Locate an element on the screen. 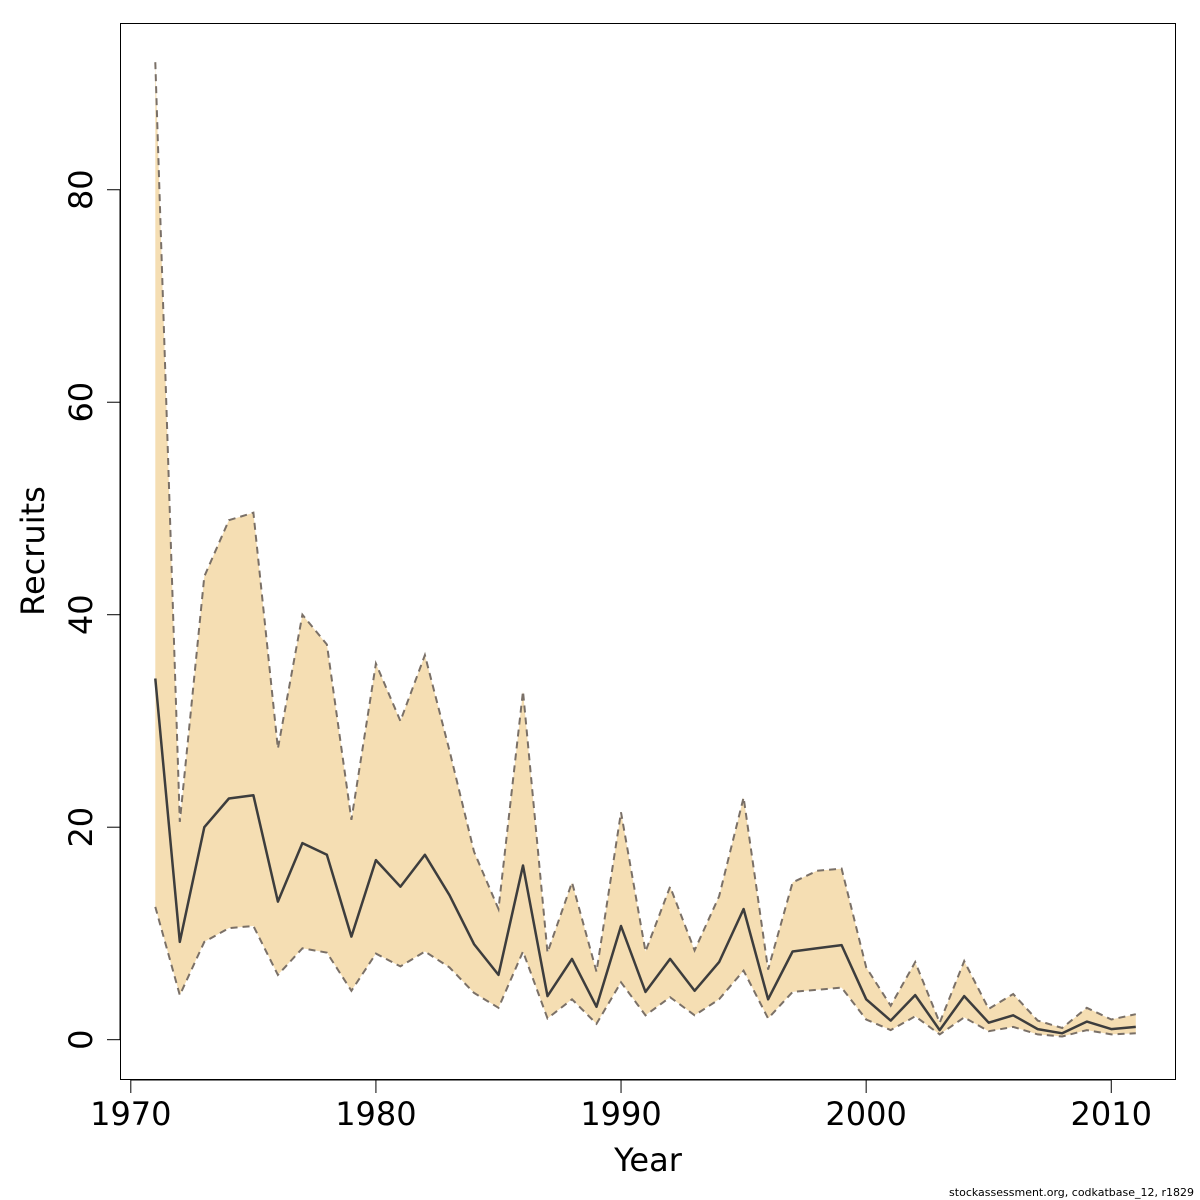 Image resolution: width=1200 pixels, height=1200 pixels. x-tick-label: 1980 is located at coordinates (375, 1114).